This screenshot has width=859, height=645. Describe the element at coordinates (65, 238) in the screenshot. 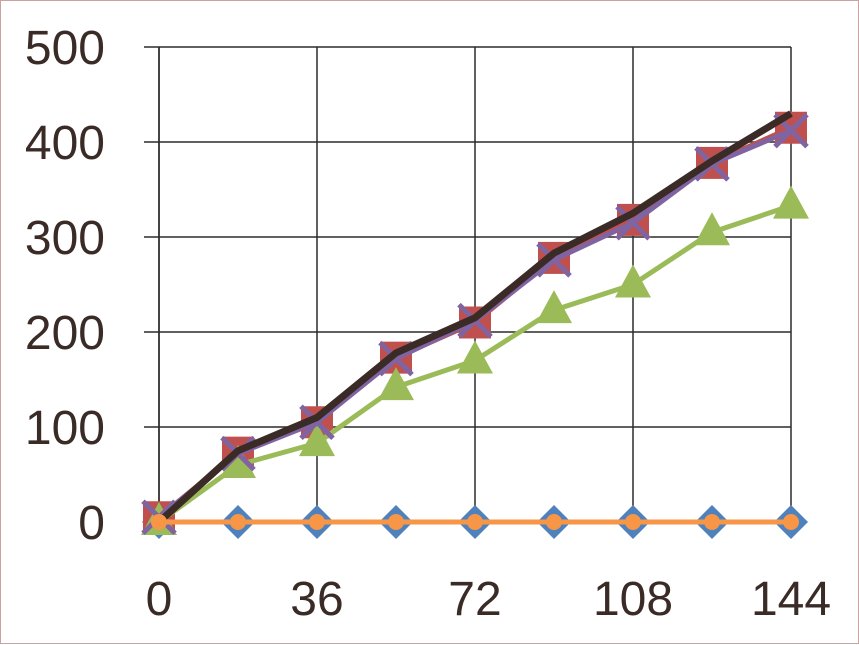

I see `y-tick-label: 300` at that location.